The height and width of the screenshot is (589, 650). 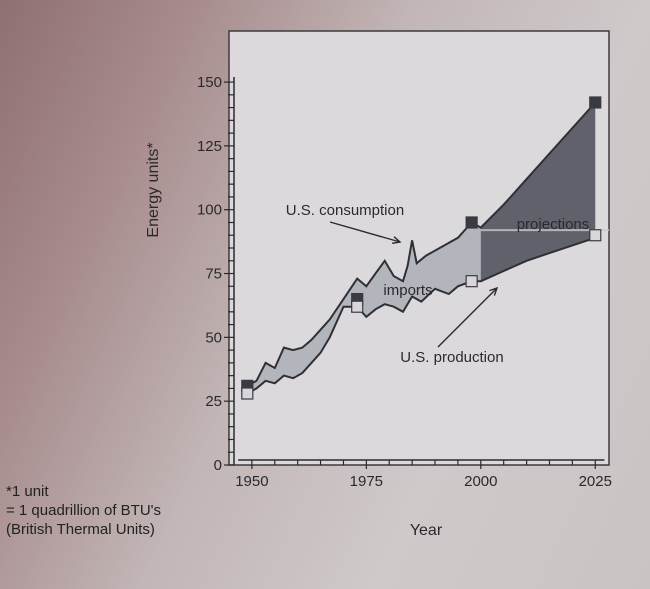 What do you see at coordinates (209, 146) in the screenshot?
I see `y-tick-label: 125` at bounding box center [209, 146].